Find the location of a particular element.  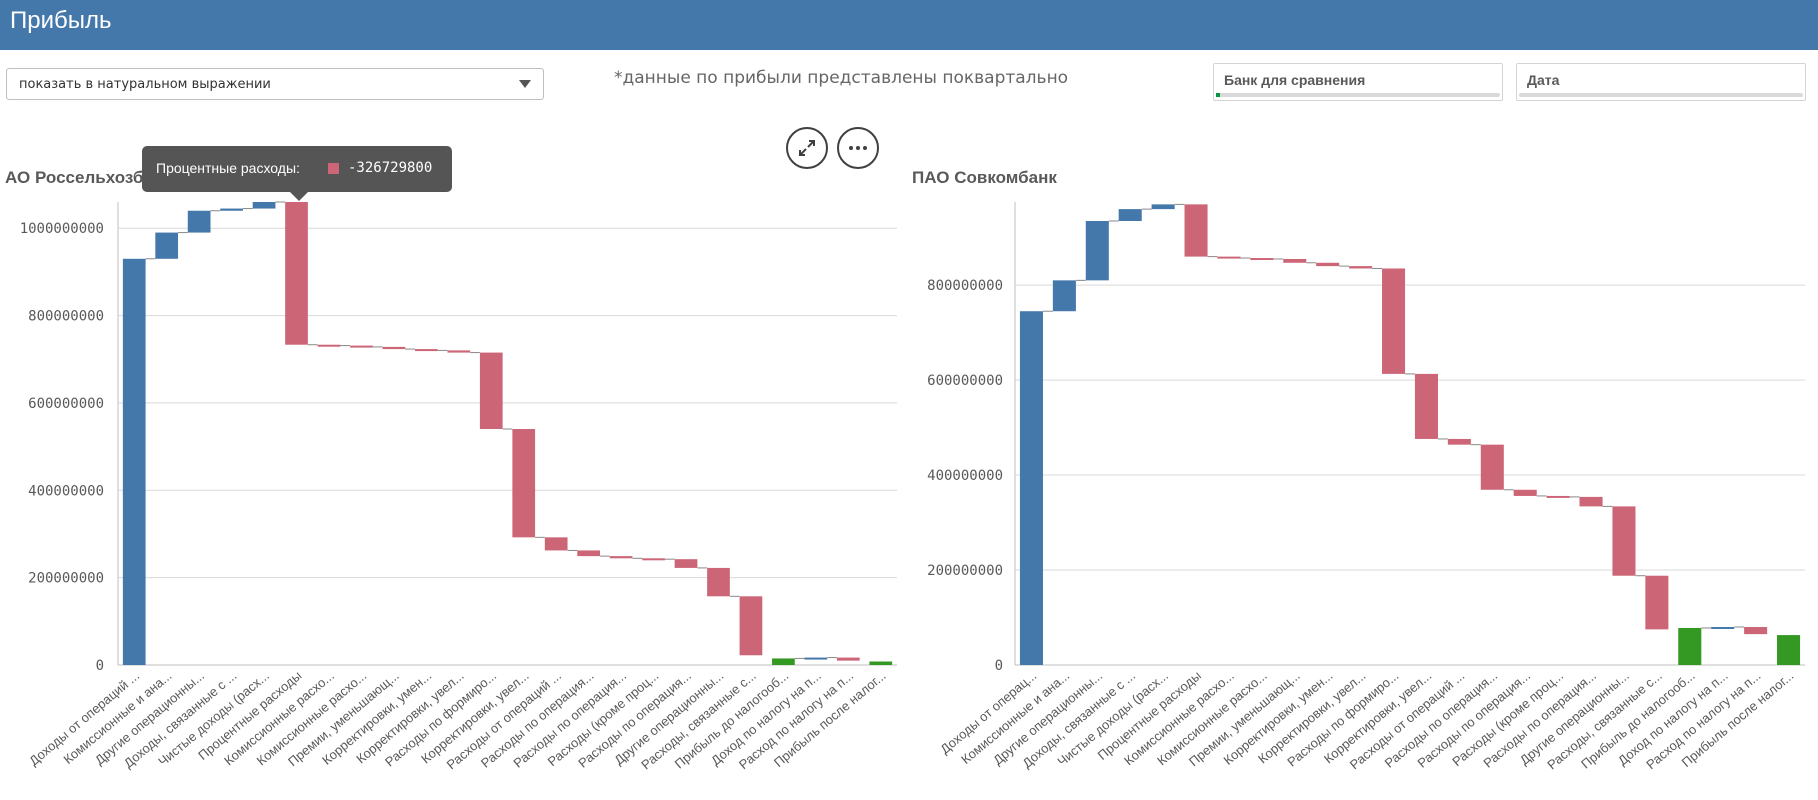

chart-title-right: ПАО Совкомбанк is located at coordinates (984, 177).